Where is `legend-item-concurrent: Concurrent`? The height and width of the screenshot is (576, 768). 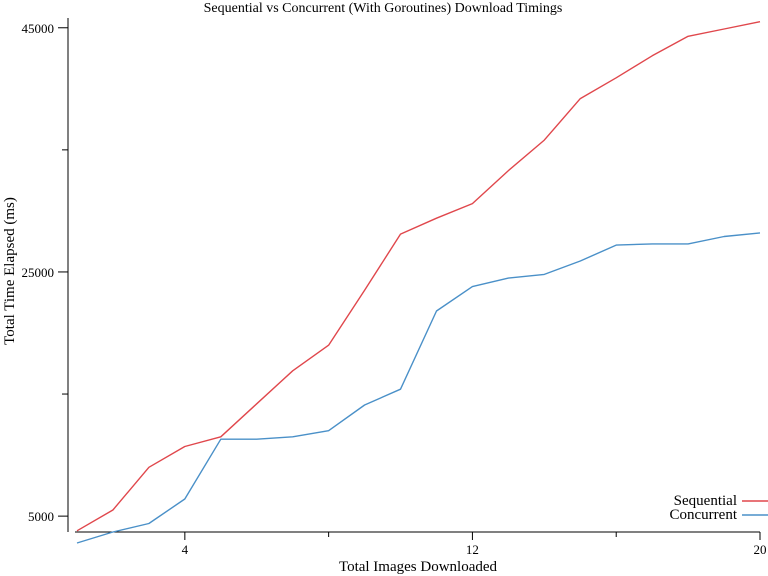 legend-item-concurrent: Concurrent is located at coordinates (719, 515).